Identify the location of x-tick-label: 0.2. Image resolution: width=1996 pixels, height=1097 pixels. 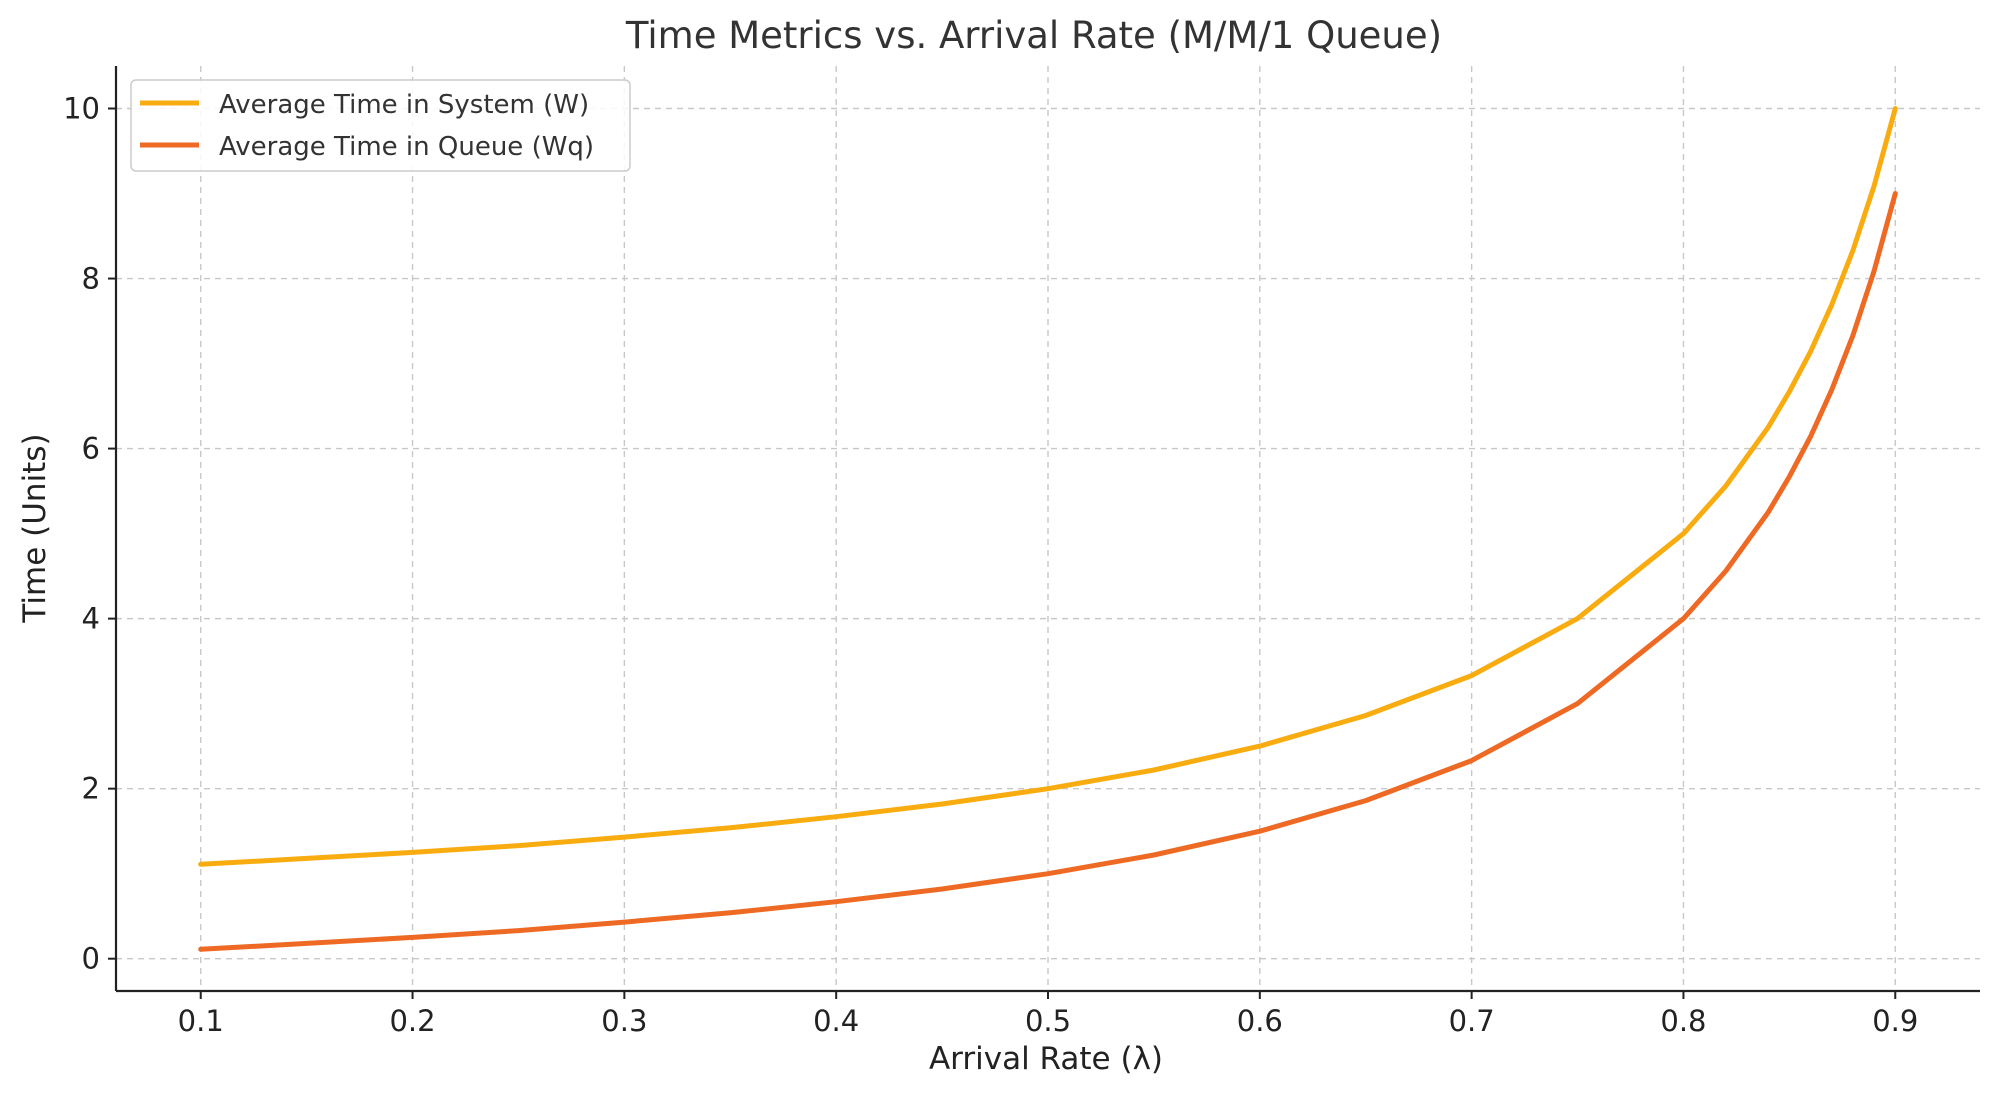
(412, 1021).